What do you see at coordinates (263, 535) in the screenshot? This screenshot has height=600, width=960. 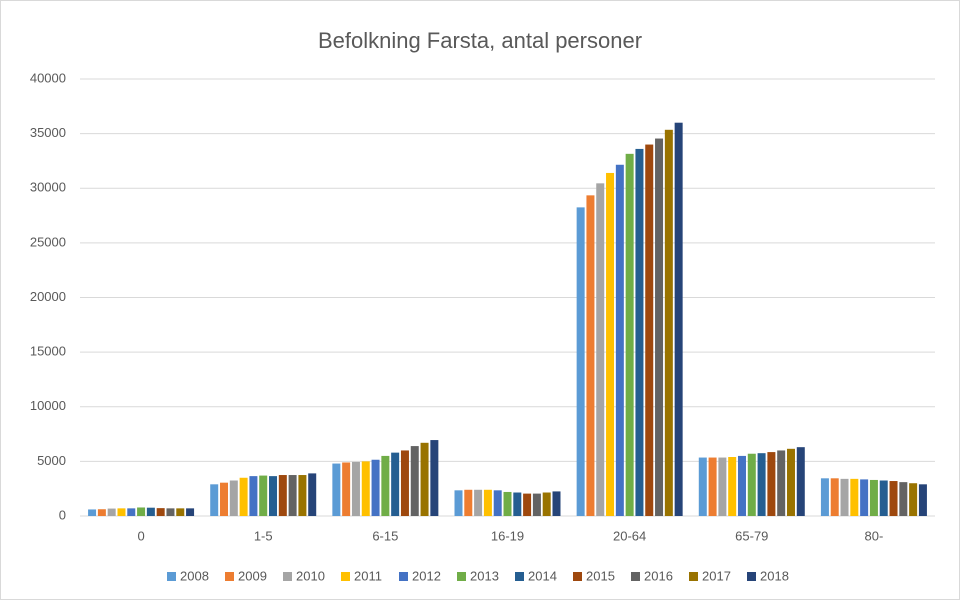 I see `x-tick-label: 1-5` at bounding box center [263, 535].